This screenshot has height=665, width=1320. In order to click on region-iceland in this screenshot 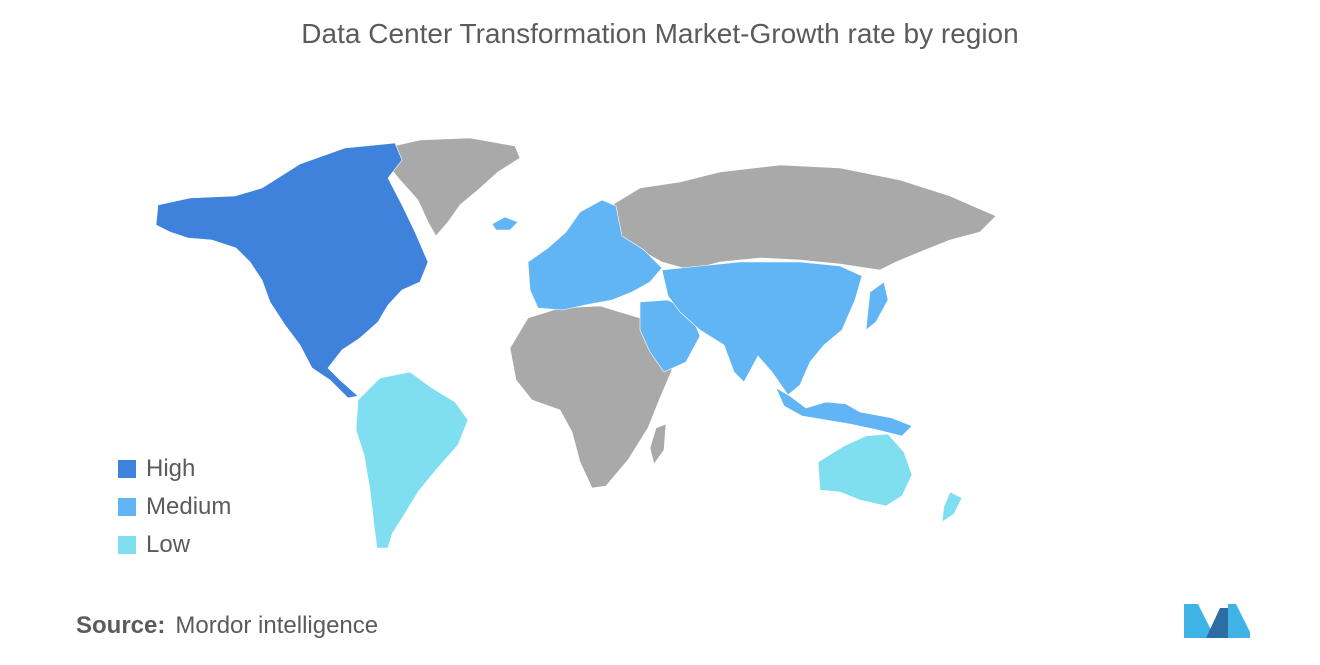, I will do `click(505, 223)`.